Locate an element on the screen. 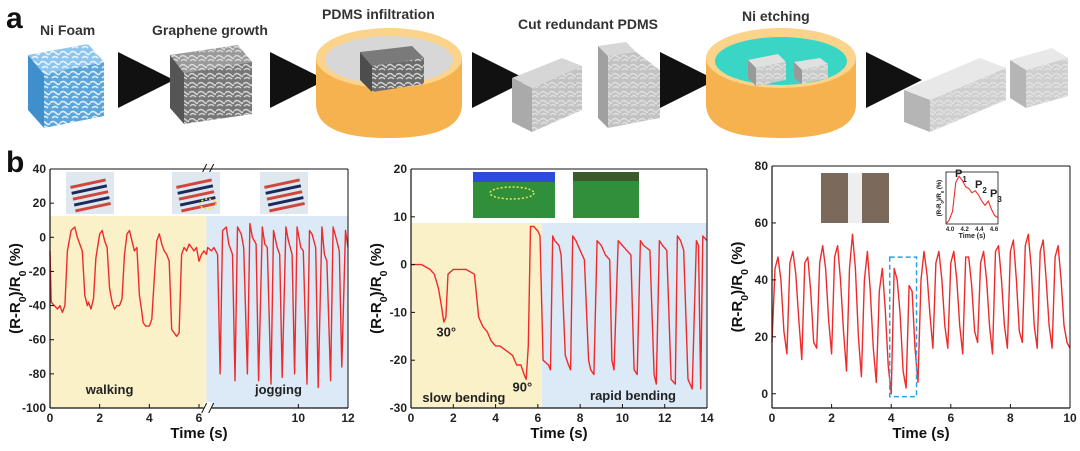  finger-photo-0-top is located at coordinates (514, 177).